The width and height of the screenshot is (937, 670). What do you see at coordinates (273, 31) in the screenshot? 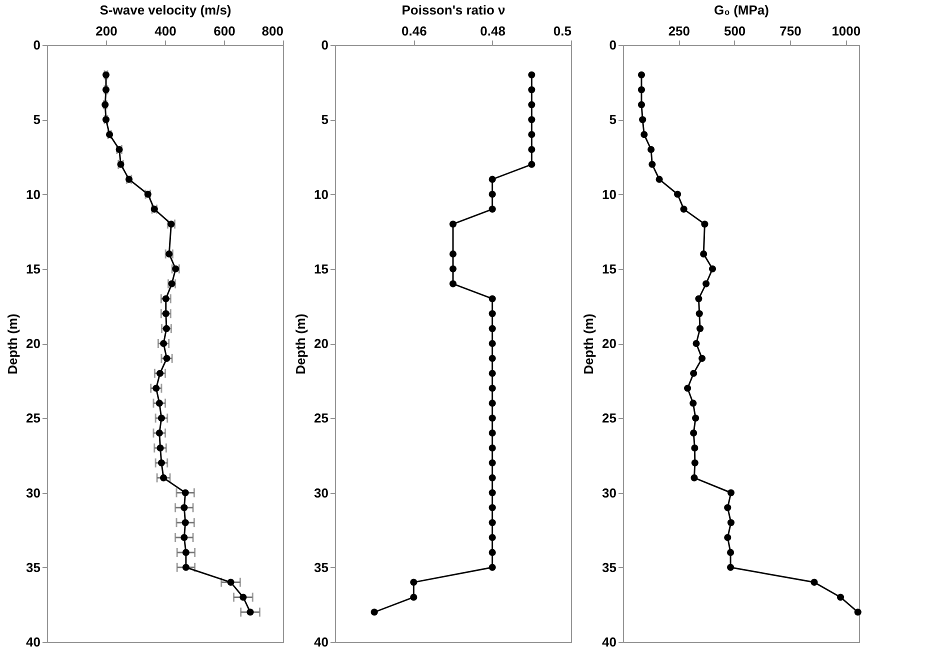
I see `x-tick-label: 800` at bounding box center [273, 31].